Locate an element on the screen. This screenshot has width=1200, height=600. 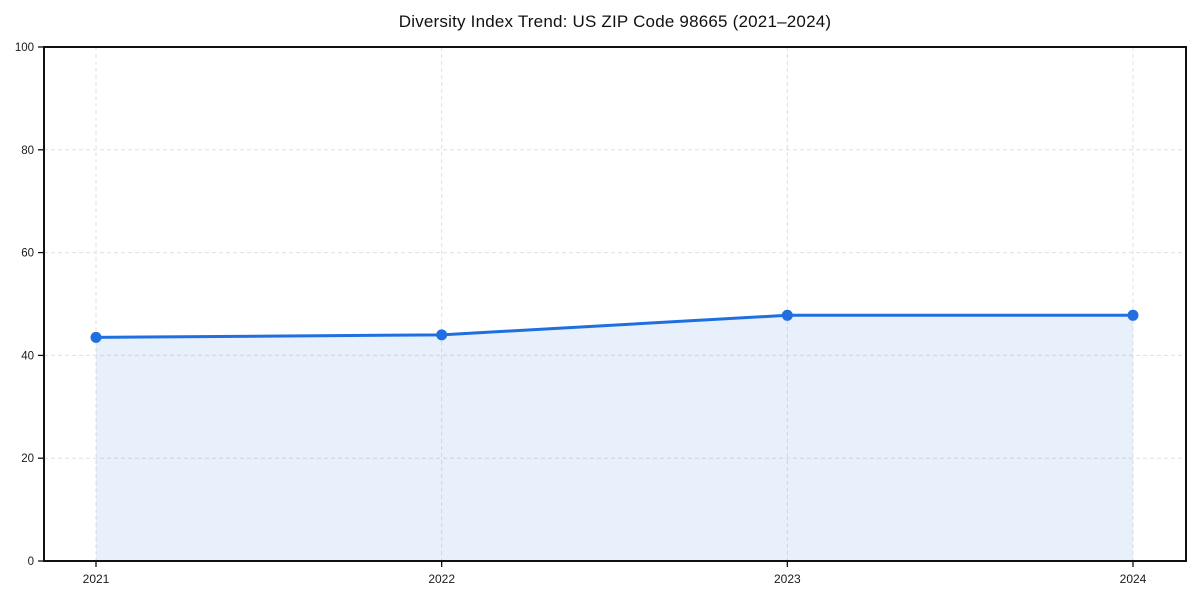
y-tick-label: 40 is located at coordinates (27, 356).